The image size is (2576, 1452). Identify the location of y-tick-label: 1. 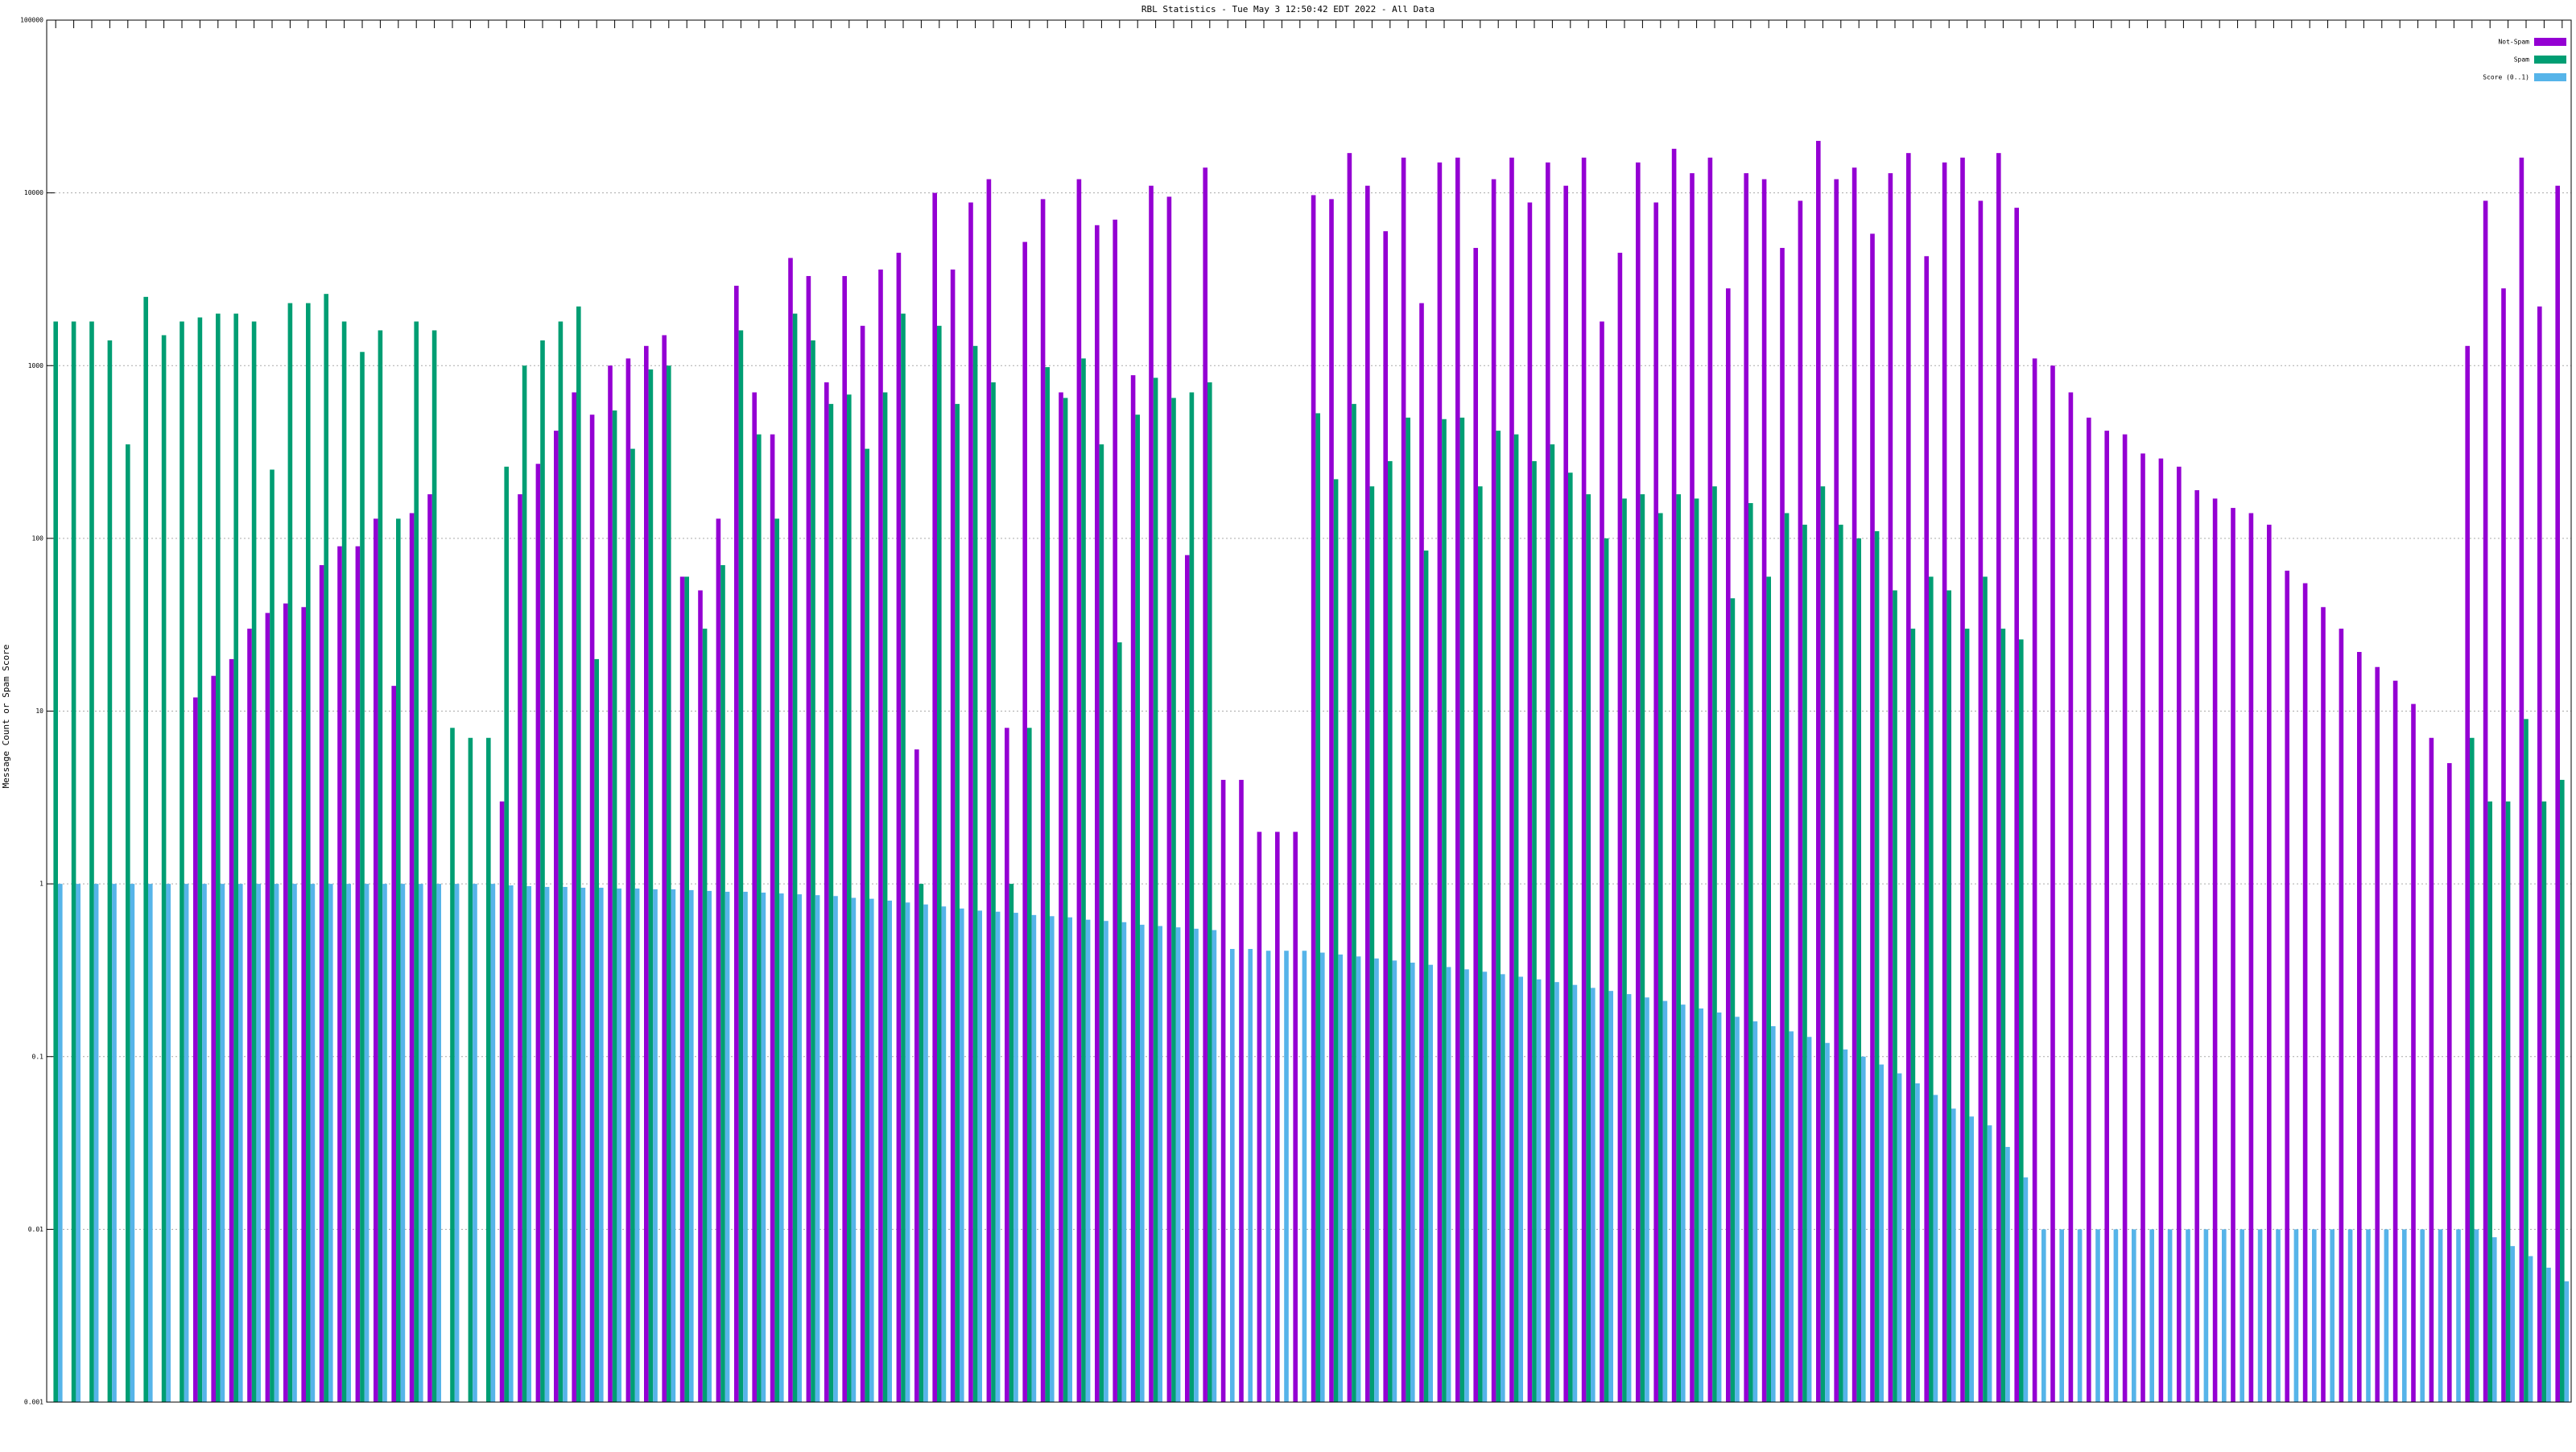
(41, 885).